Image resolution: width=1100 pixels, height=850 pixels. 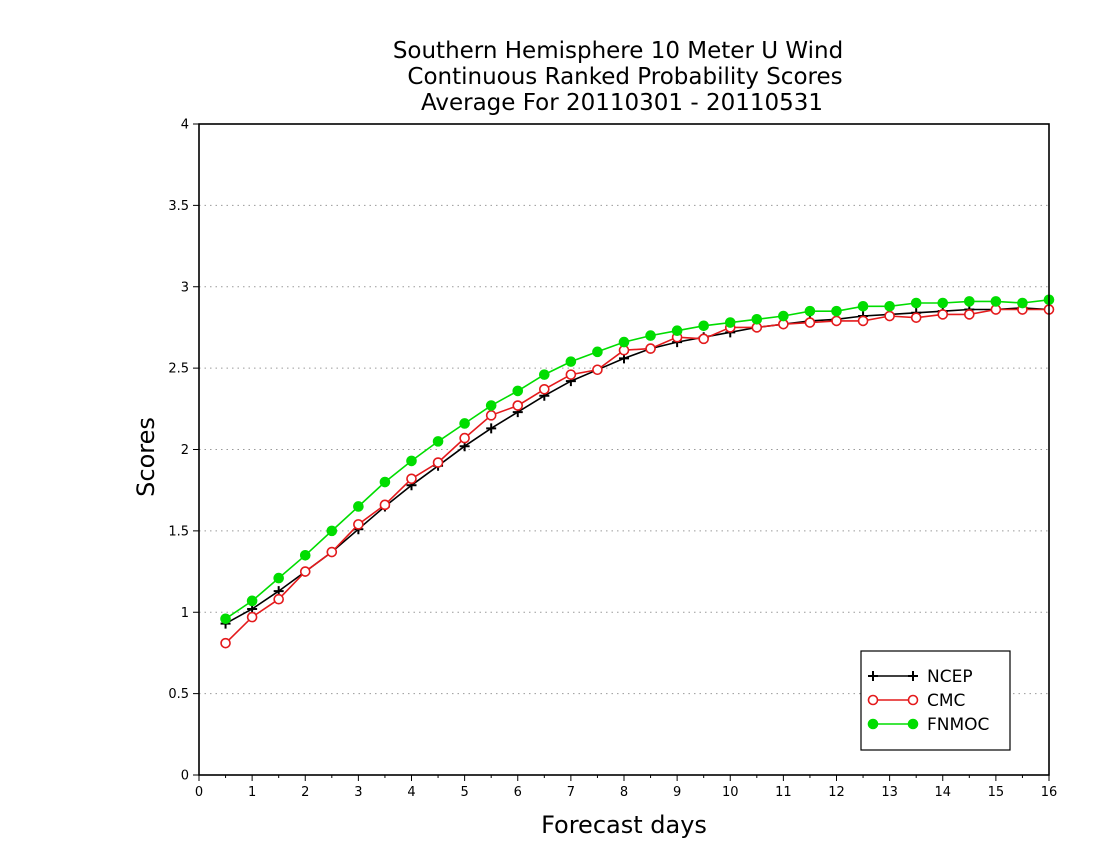 I want to click on x-tick-label: 8, so click(x=624, y=792).